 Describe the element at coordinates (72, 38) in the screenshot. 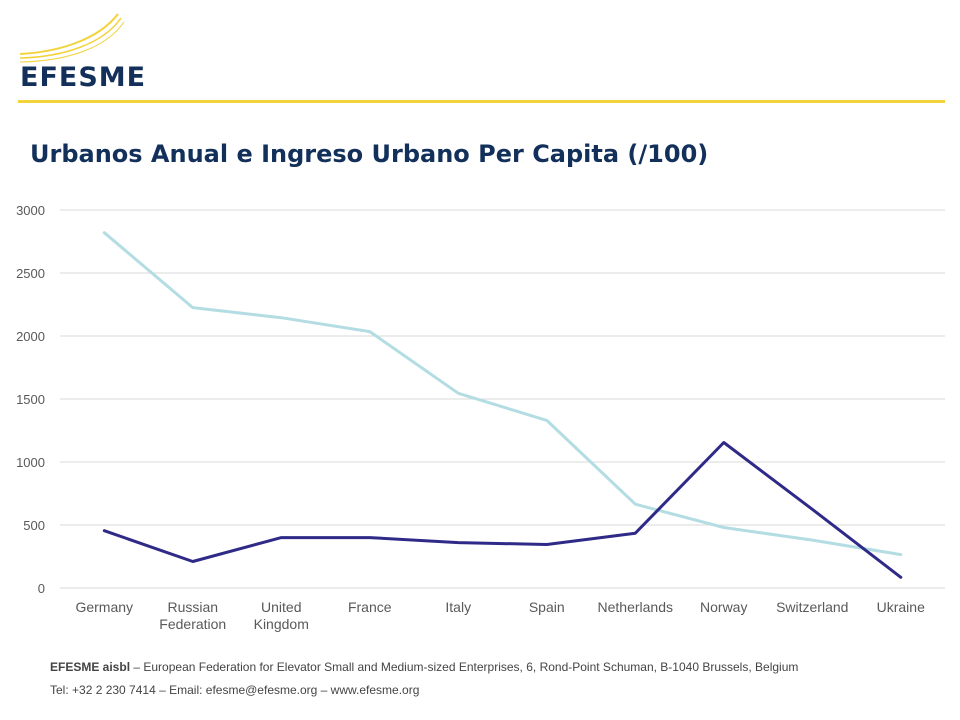

I see `logo-swoosh-icon` at that location.